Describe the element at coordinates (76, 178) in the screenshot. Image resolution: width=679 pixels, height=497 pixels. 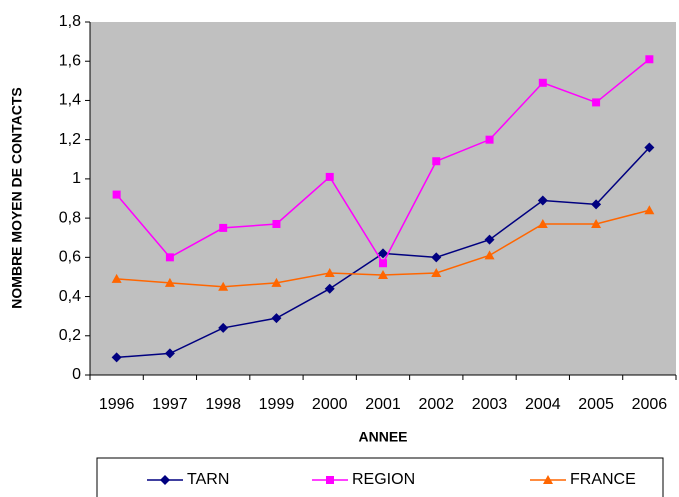
I see `y-tick-label: 1` at that location.